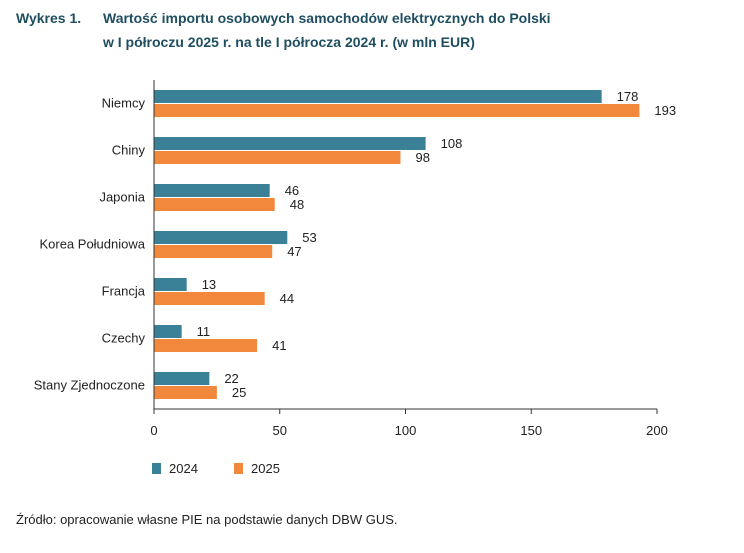 The height and width of the screenshot is (553, 744). What do you see at coordinates (209, 284) in the screenshot?
I see `data-label-2024-francja: 13` at bounding box center [209, 284].